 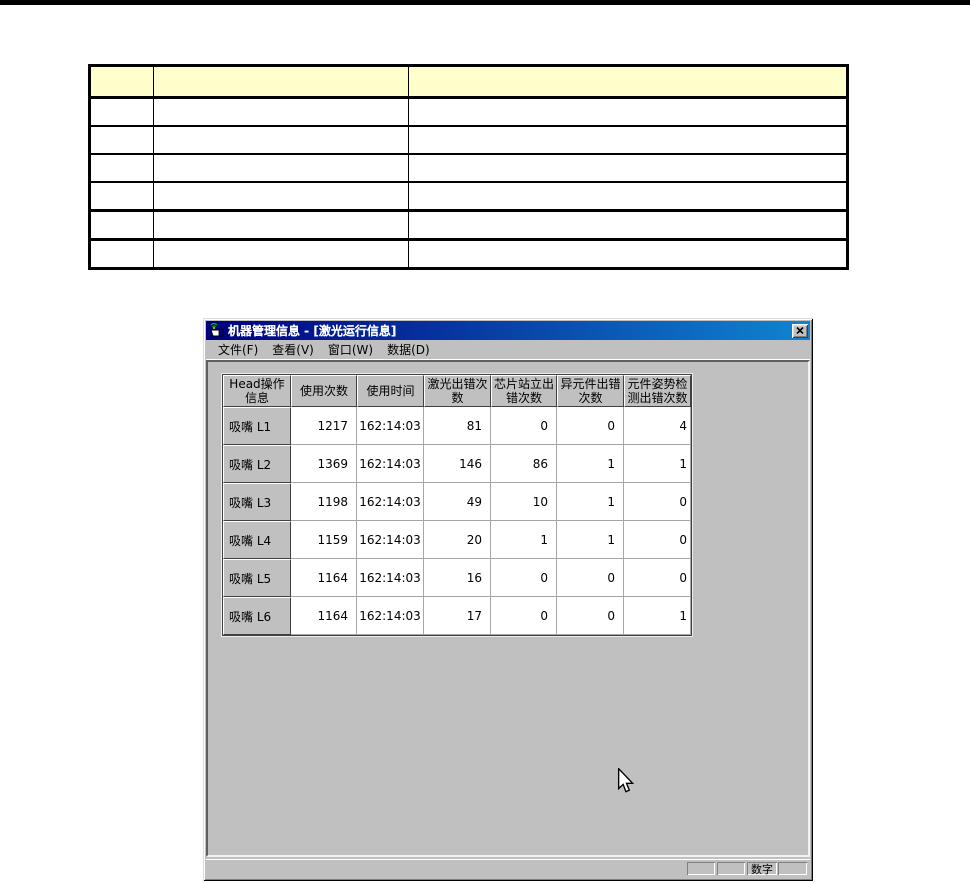 I want to click on grid-cell: 81, so click(x=457, y=426).